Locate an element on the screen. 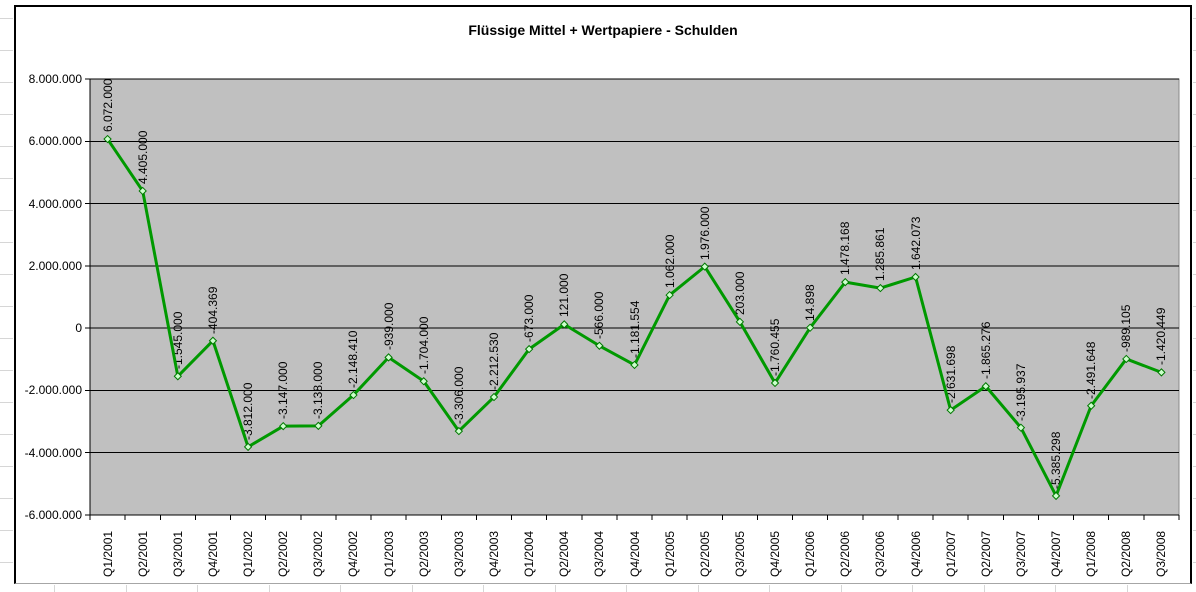 The image size is (1196, 592). x-axis-category-label: Q2/2008 is located at coordinates (1126, 553).